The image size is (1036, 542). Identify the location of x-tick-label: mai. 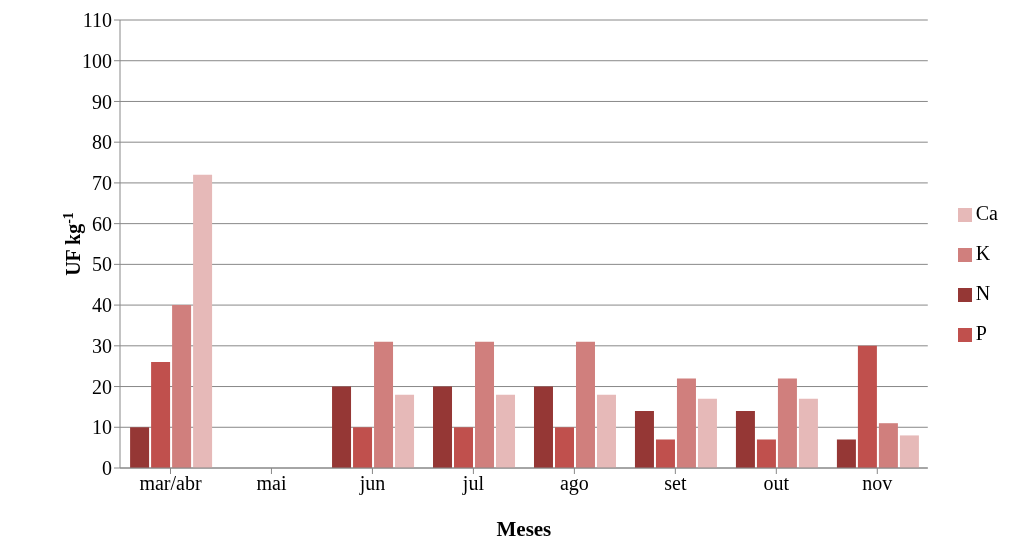
(271, 483).